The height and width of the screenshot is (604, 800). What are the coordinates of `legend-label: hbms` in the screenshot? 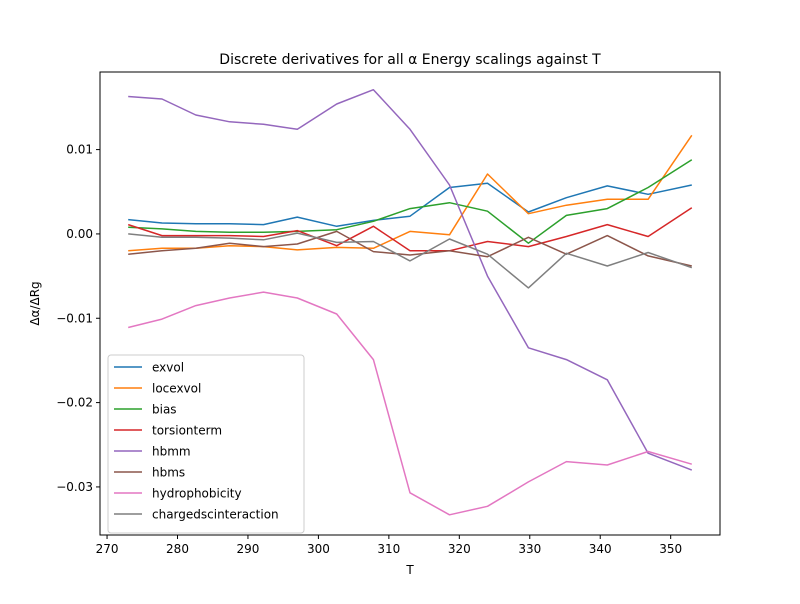 It's located at (168, 473).